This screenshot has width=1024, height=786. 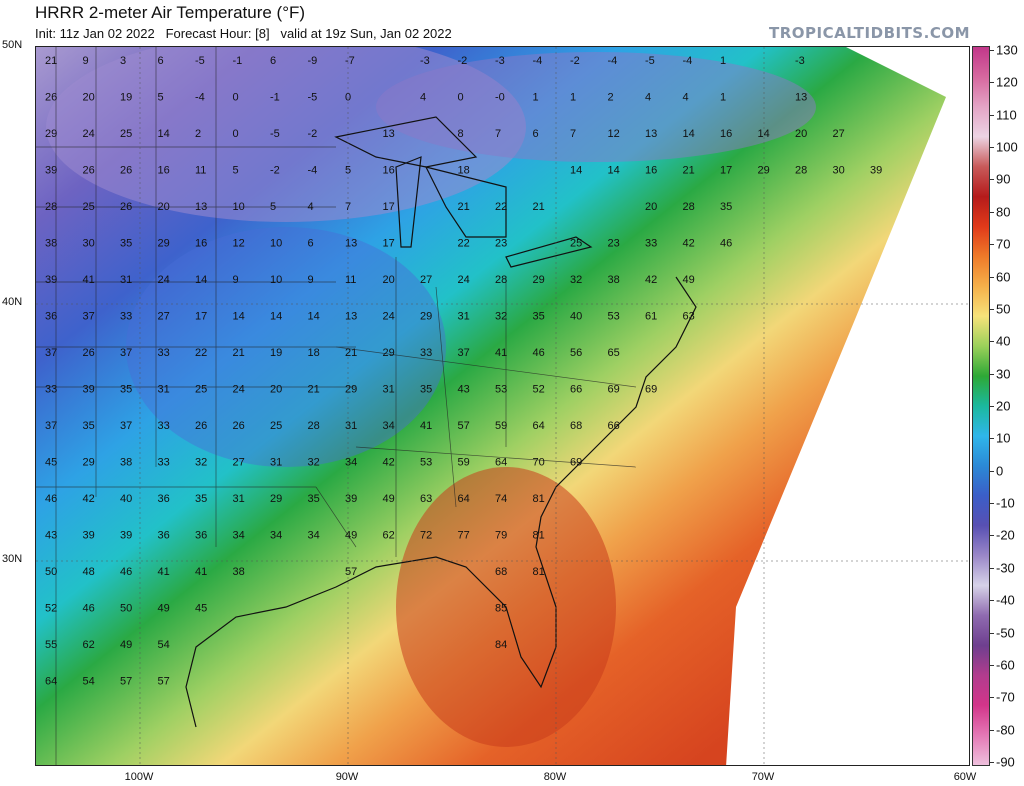 I want to click on station-value: 69, so click(x=651, y=390).